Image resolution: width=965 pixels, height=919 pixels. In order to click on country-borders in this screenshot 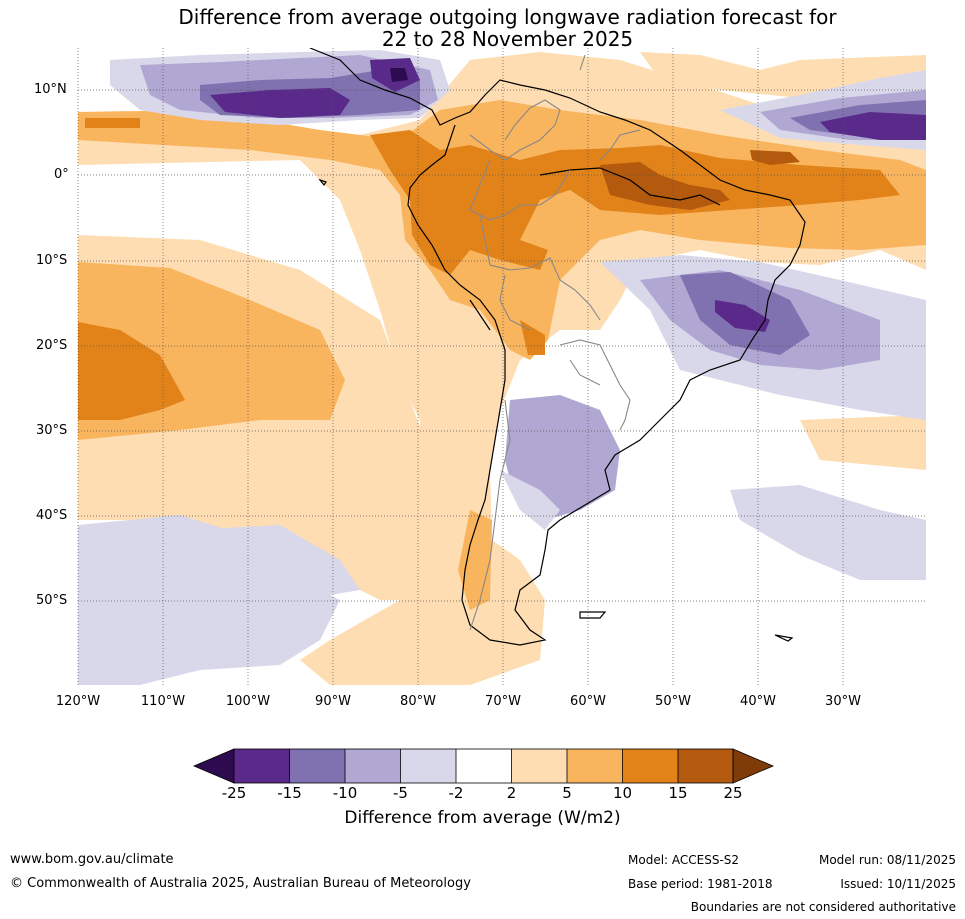, I will do `click(555, 342)`.